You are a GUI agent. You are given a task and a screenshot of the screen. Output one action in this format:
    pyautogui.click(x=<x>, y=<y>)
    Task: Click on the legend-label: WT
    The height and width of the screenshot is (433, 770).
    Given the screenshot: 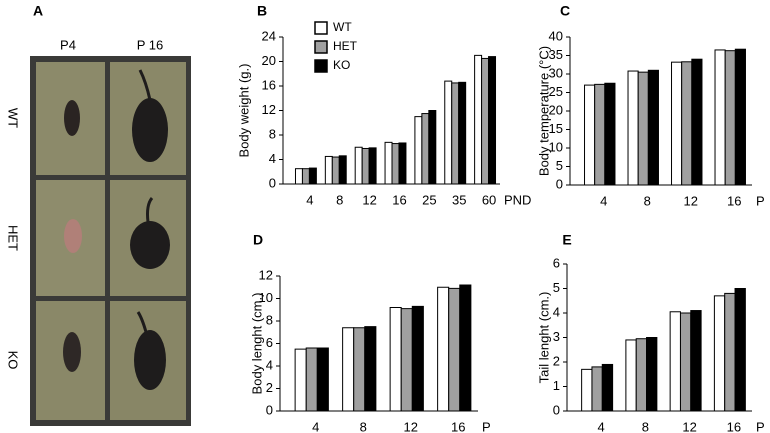 What is the action you would take?
    pyautogui.click(x=342, y=27)
    